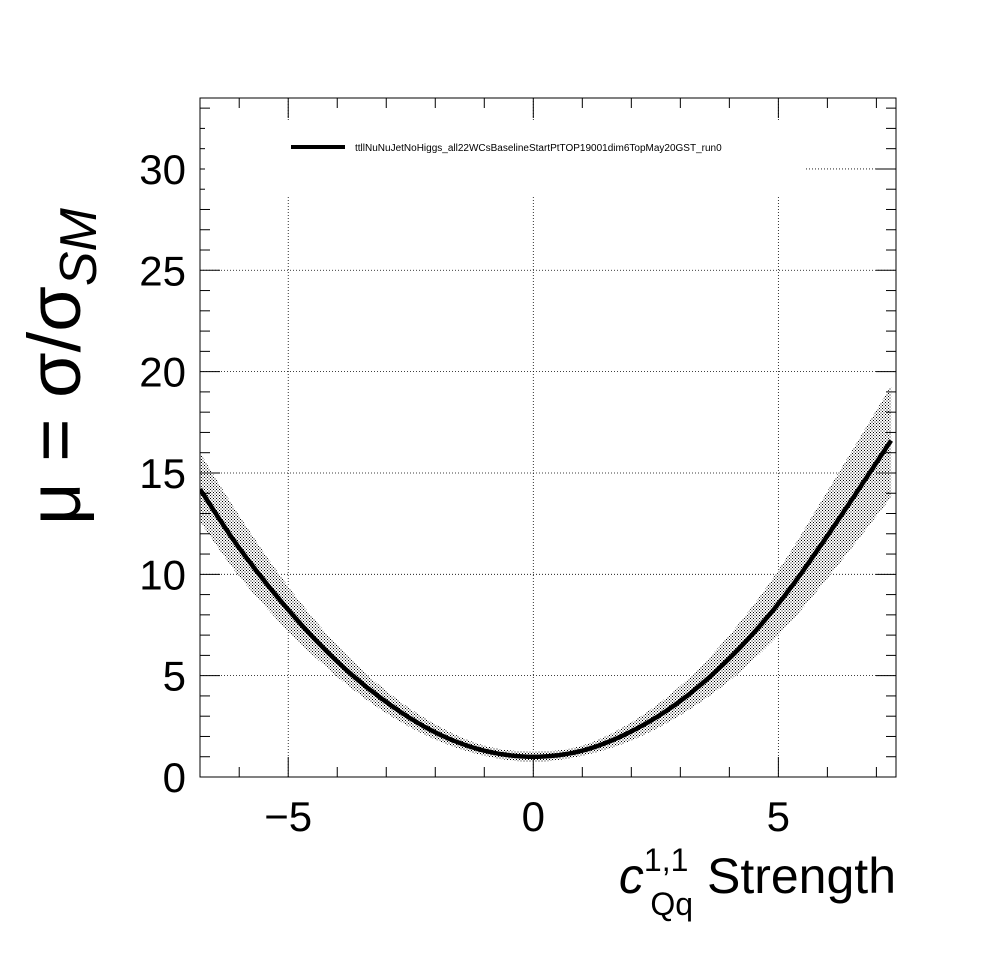 This screenshot has width=996, height=972. Describe the element at coordinates (162, 473) in the screenshot. I see `y-tick-label: 15` at that location.